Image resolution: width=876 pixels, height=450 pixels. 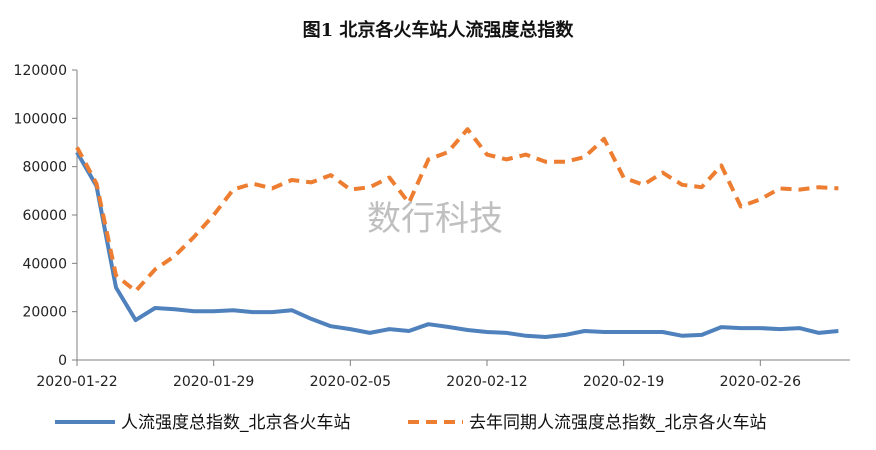 I want to click on y-tick-label: 20000, so click(x=44, y=313).